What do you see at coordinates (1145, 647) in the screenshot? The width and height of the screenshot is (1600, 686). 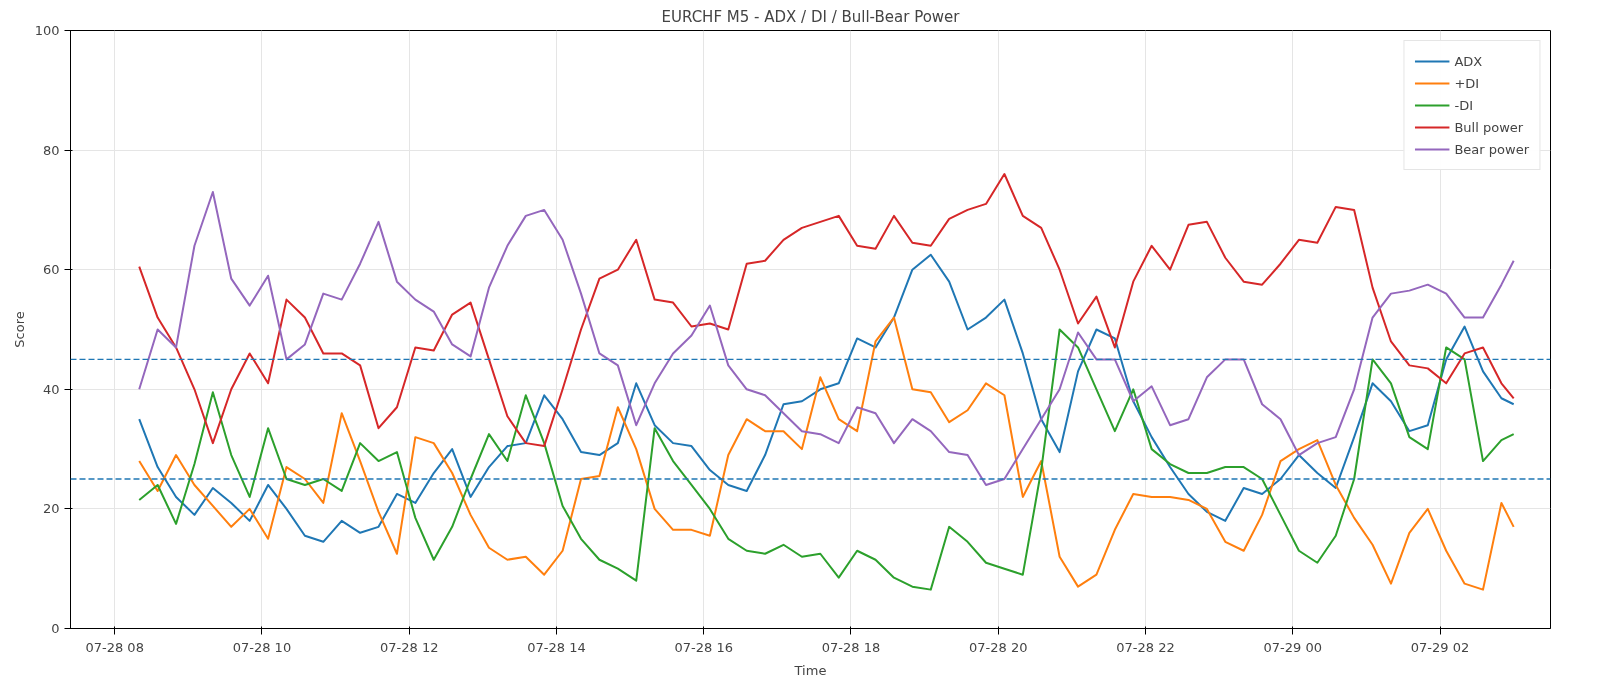 I see `x-tick-label: 07-28 22` at bounding box center [1145, 647].